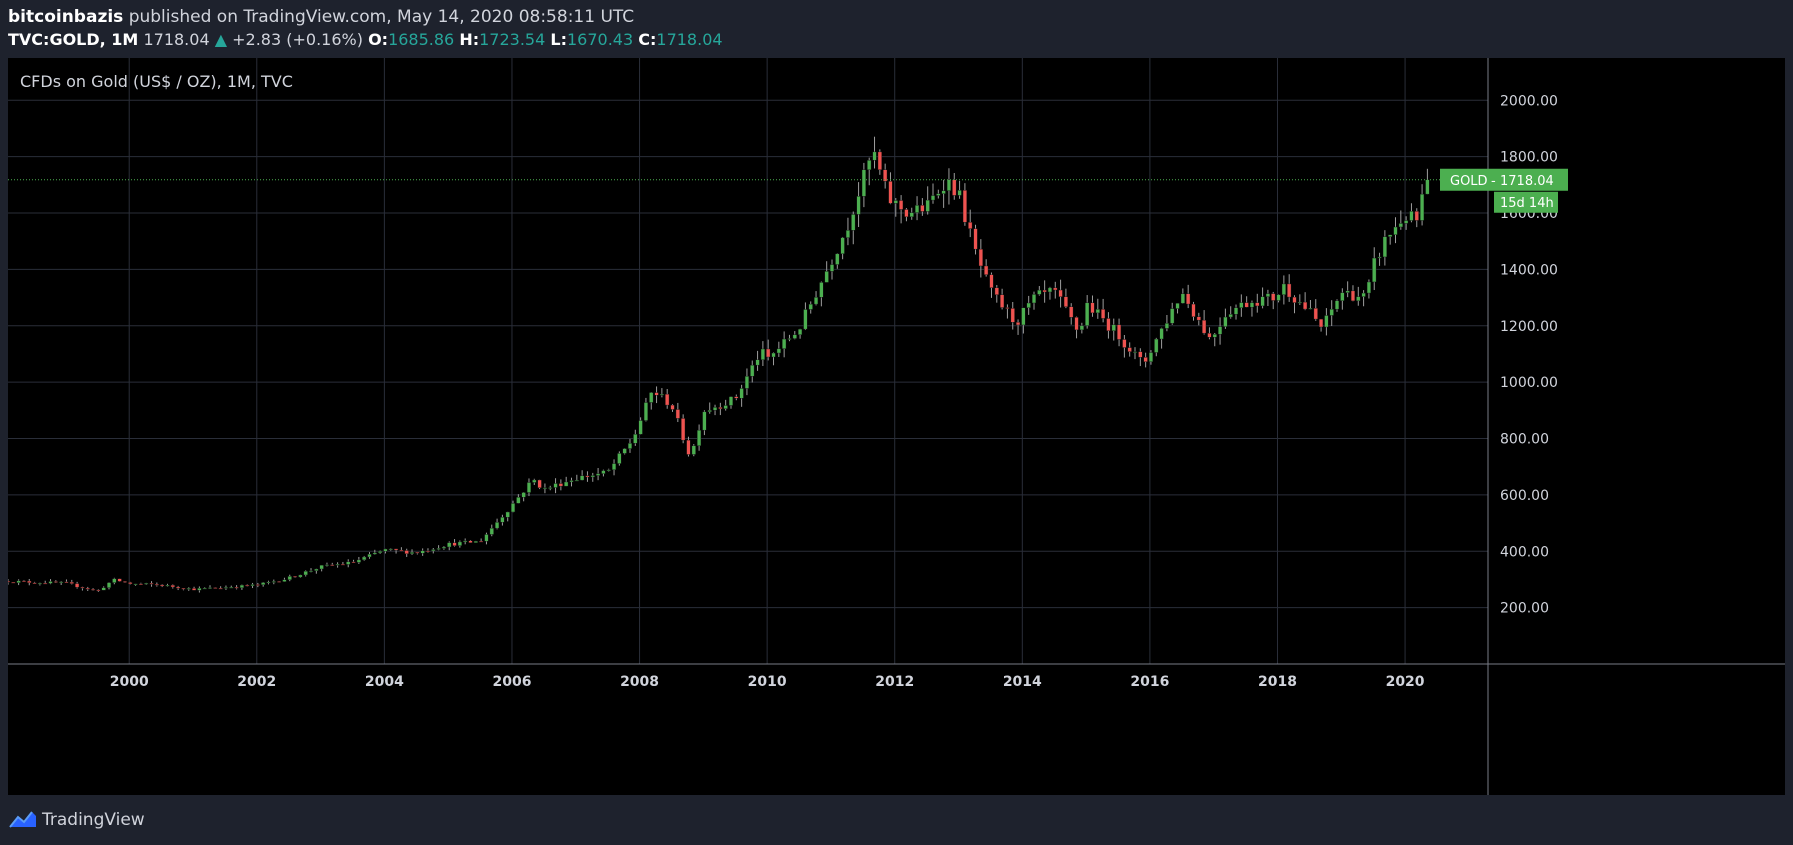 The width and height of the screenshot is (1793, 845). I want to click on last-price-badge, so click(1504, 179).